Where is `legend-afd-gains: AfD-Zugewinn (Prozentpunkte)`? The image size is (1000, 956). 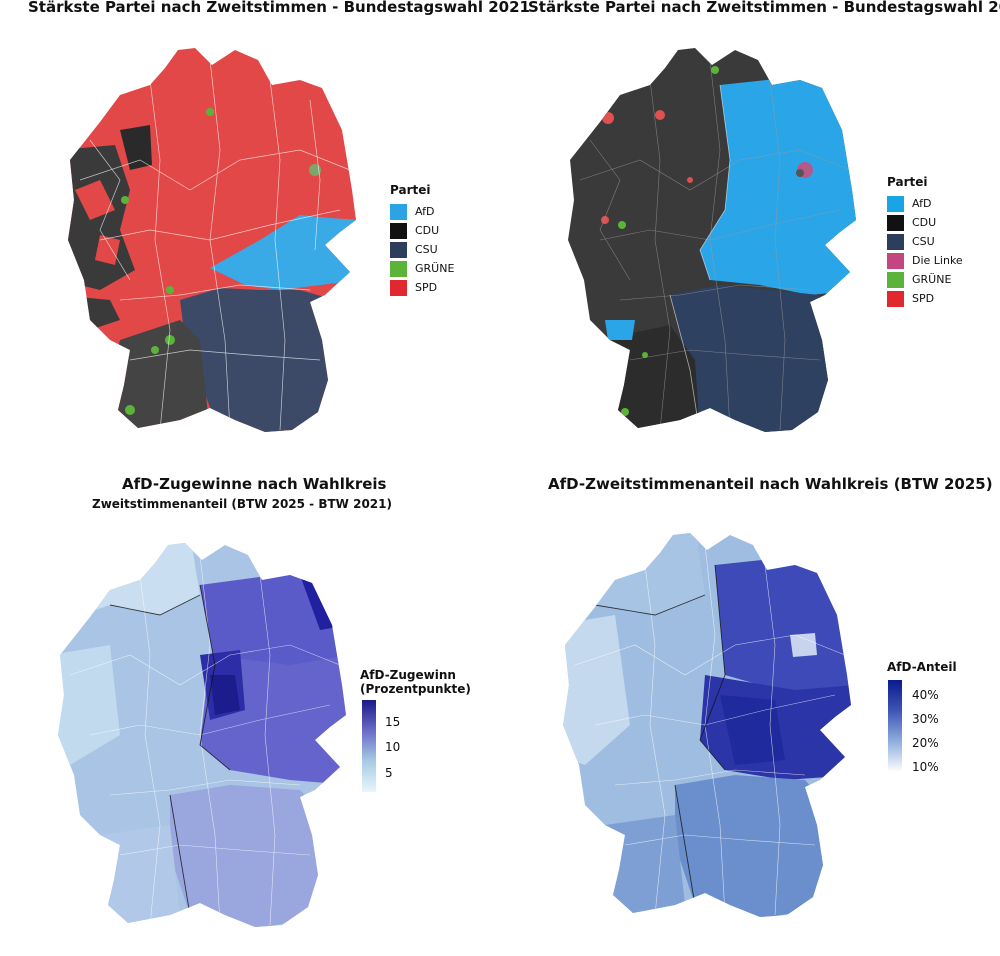
legend-afd-gains: AfD-Zugewinn (Prozentpunkte) is located at coordinates (415, 684).